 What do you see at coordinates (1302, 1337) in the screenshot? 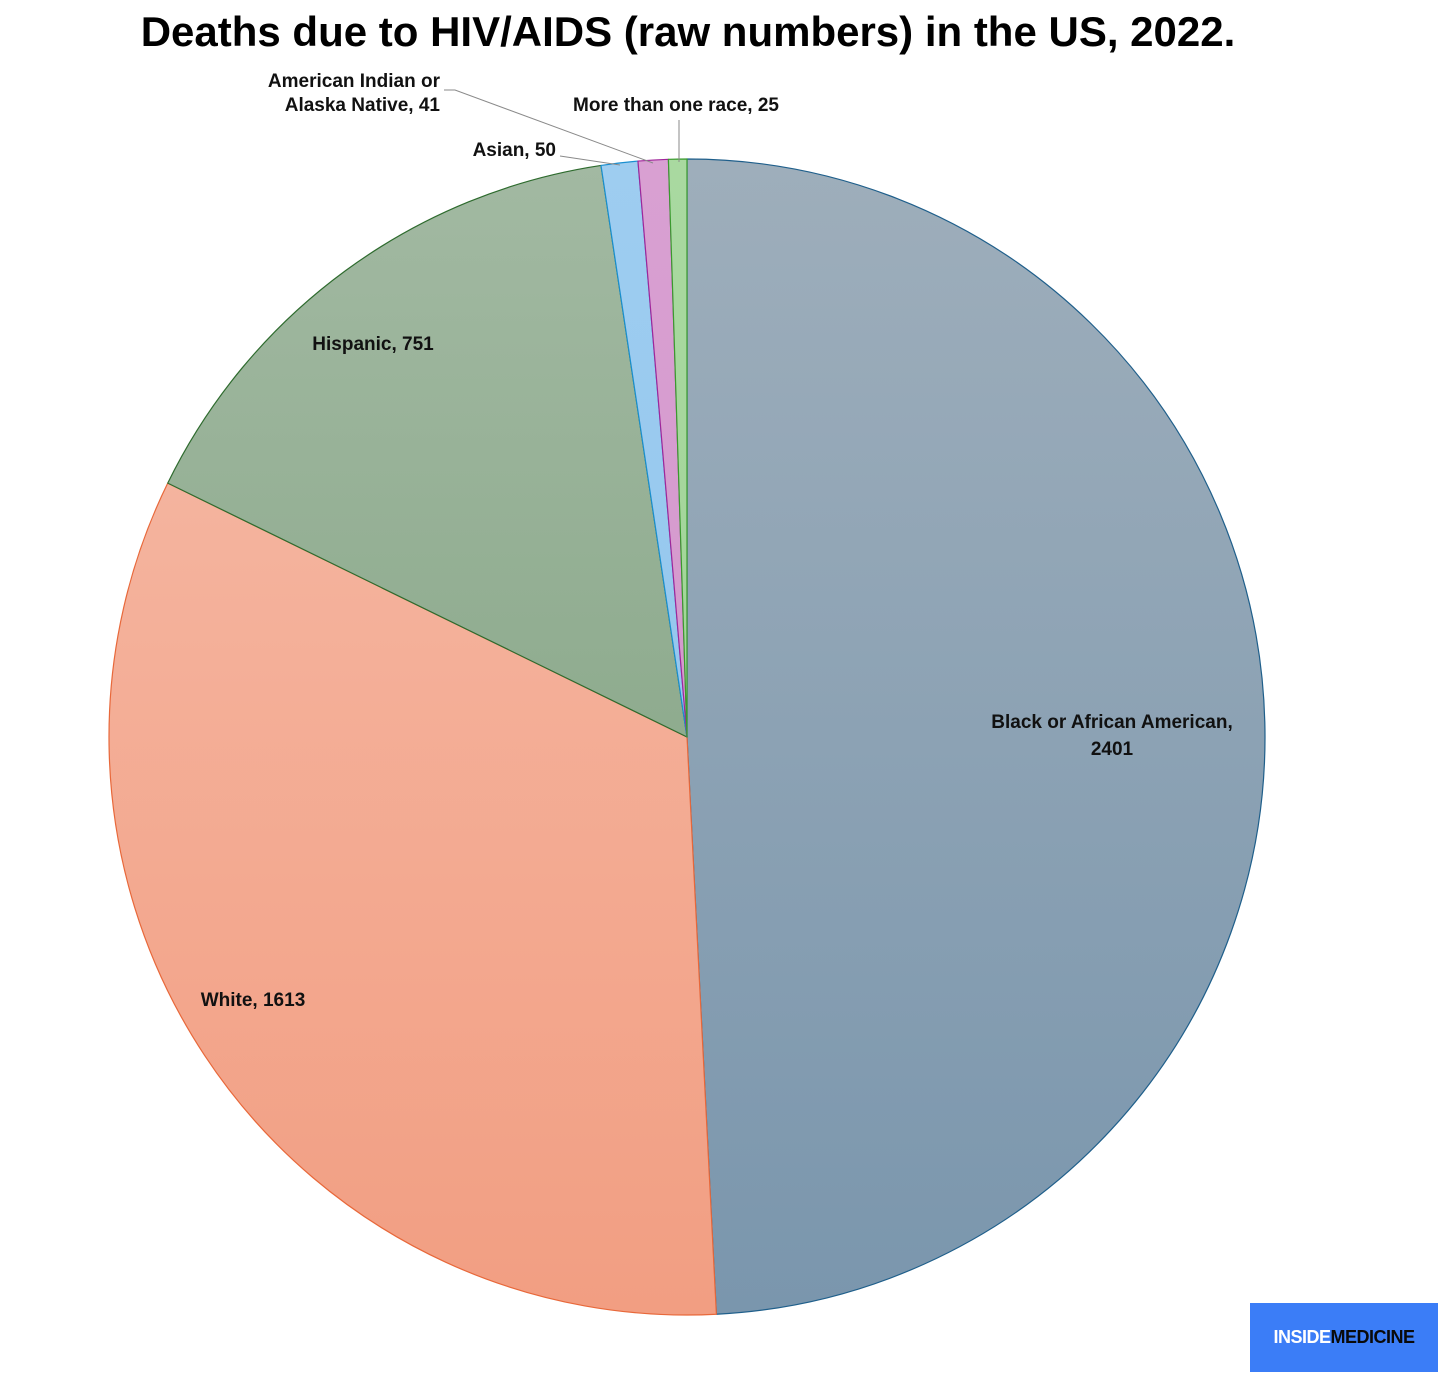
I see `brand-inside-text: INSIDE` at bounding box center [1302, 1337].